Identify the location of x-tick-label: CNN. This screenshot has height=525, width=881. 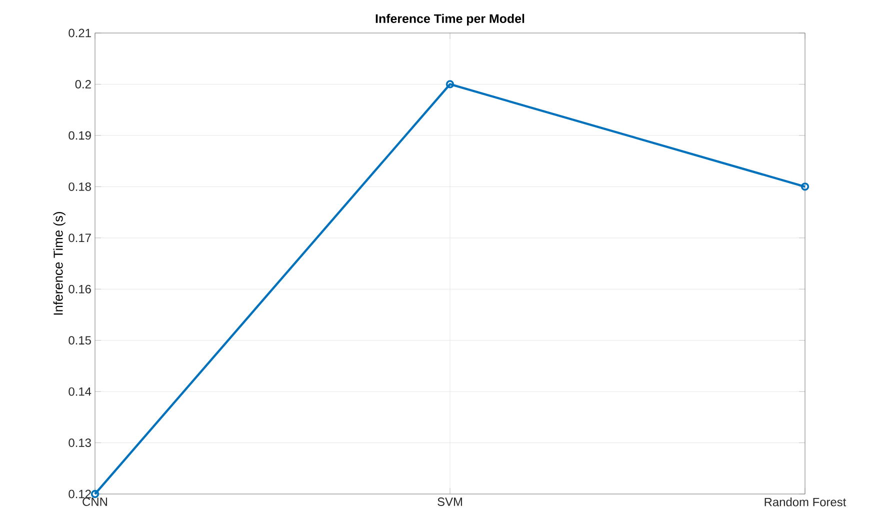
(94, 502).